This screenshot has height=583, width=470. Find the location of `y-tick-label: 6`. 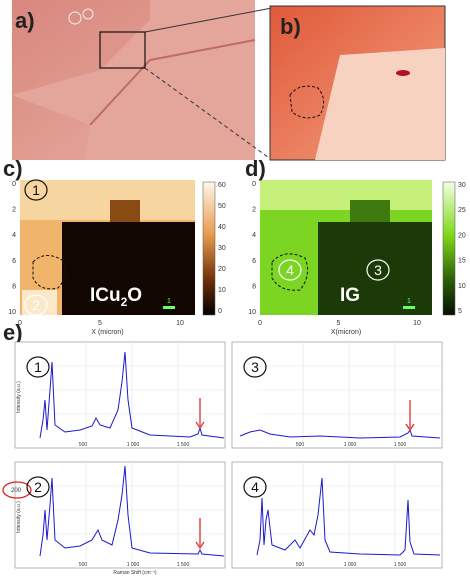

y-tick-label: 6 is located at coordinates (14, 261).